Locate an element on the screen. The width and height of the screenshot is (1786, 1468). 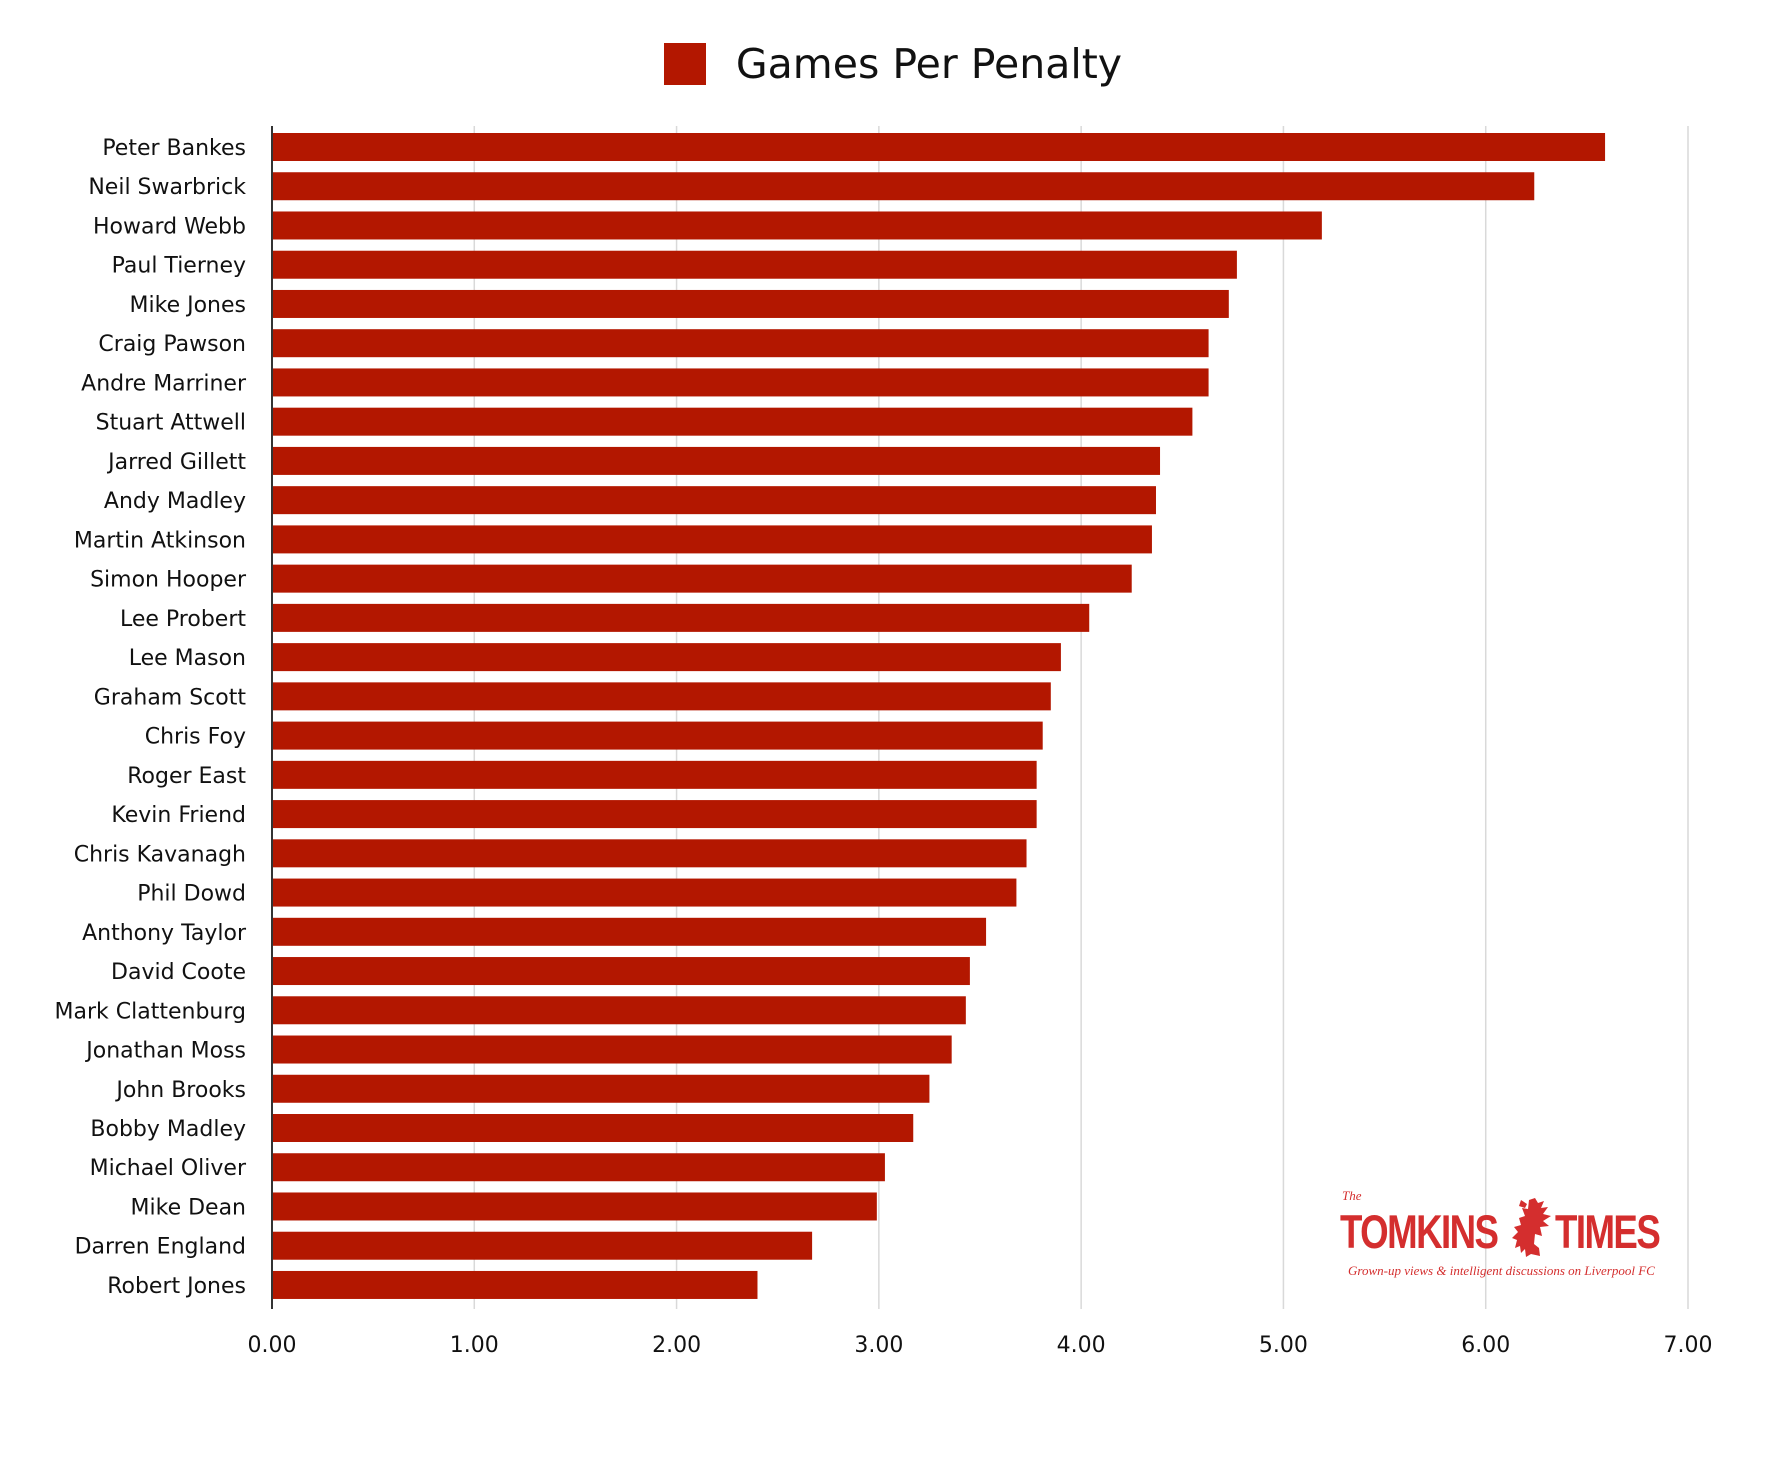
category-label: Mike Dean is located at coordinates (188, 1207).